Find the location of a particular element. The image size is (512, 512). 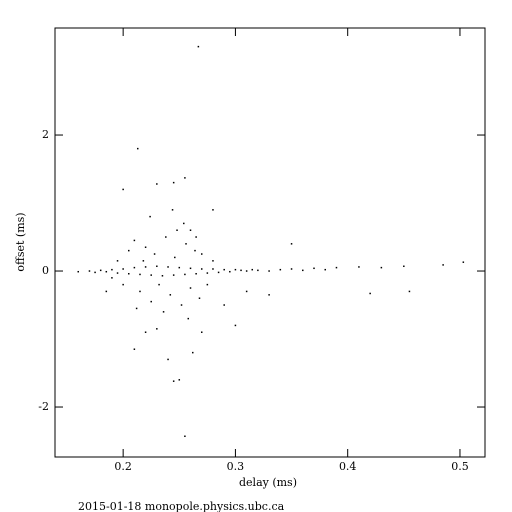

footer: 2015-01-18 monopole.physics.ubc.ca is located at coordinates (181, 506).